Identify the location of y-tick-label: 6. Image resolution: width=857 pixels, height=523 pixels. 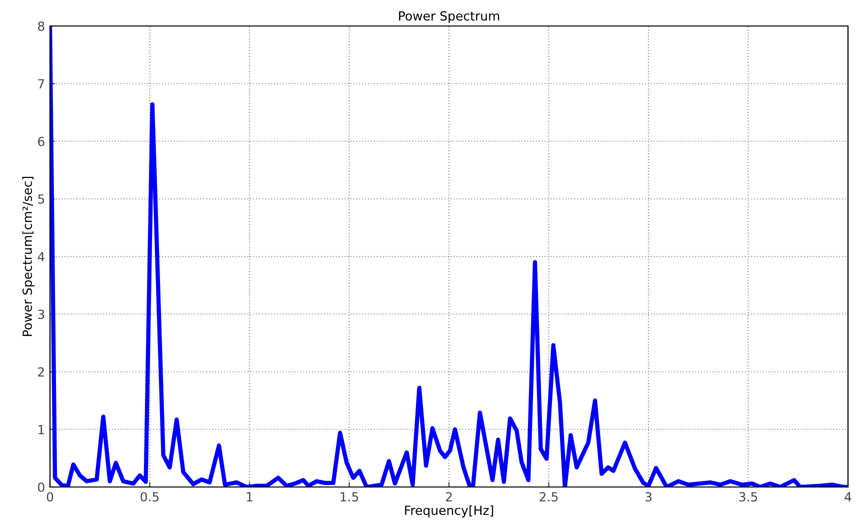
(41, 141).